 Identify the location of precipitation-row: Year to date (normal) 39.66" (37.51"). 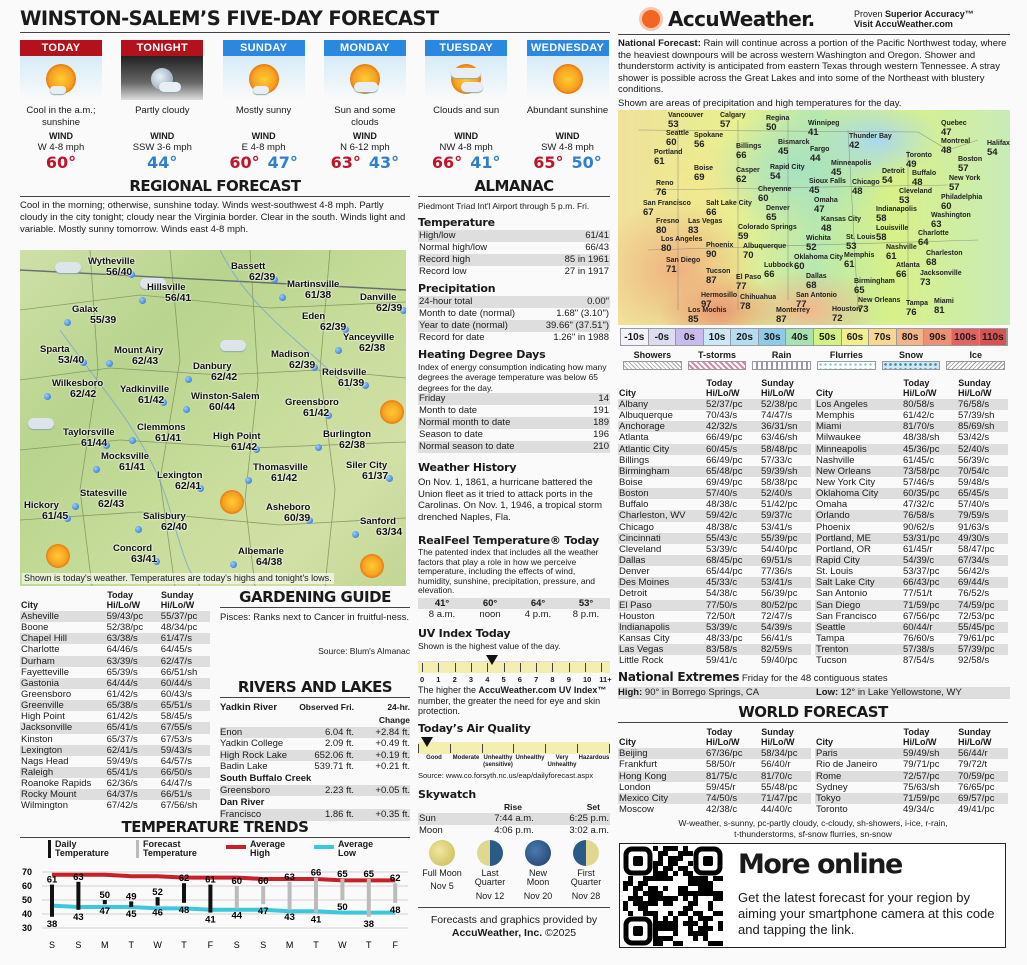
(514, 325).